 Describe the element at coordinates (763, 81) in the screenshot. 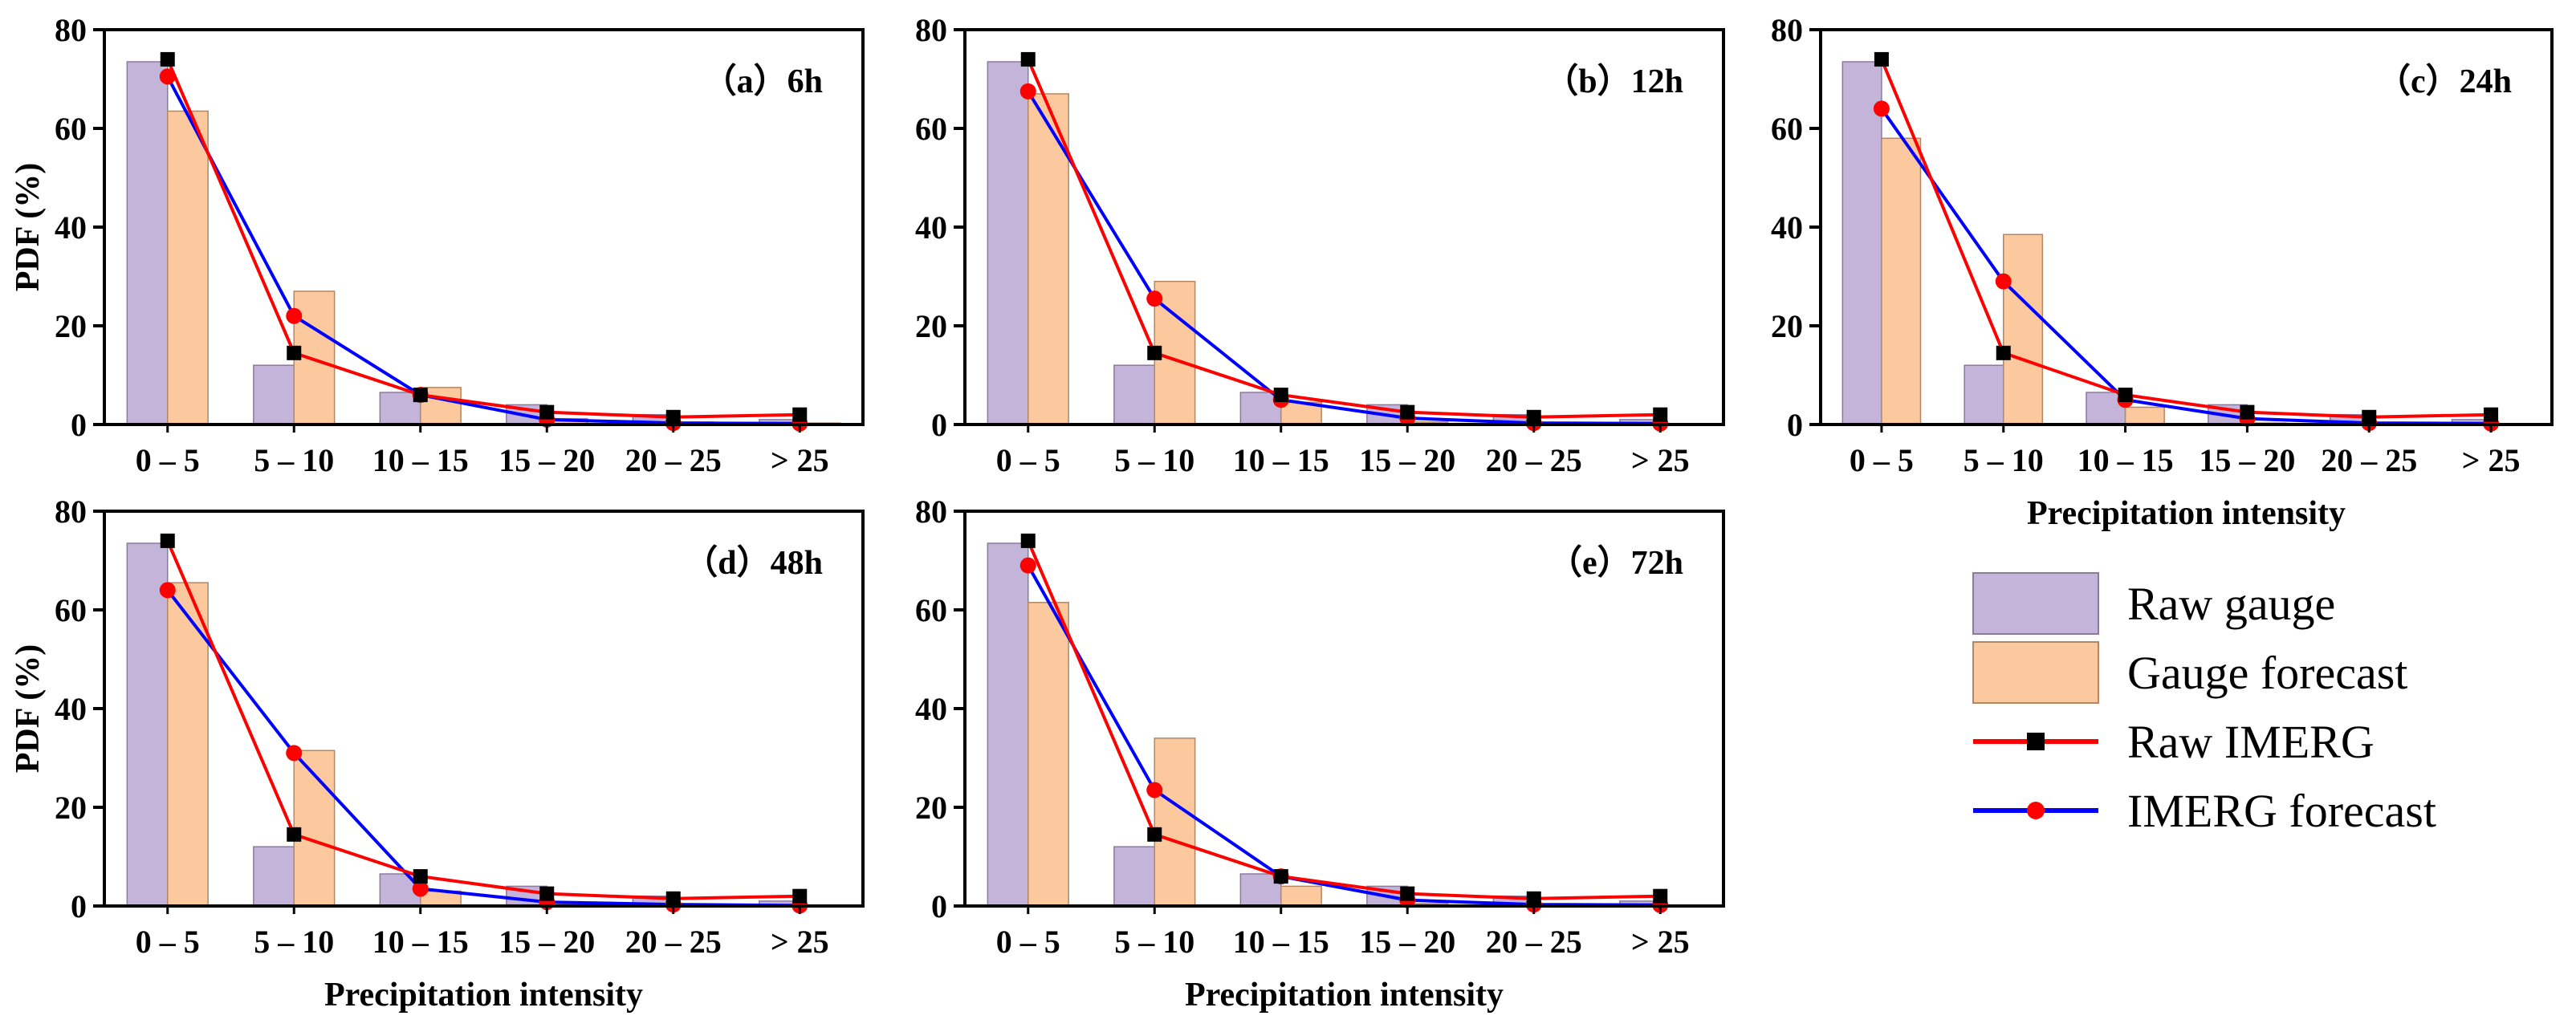

I see `panel-label: （a）6h` at that location.